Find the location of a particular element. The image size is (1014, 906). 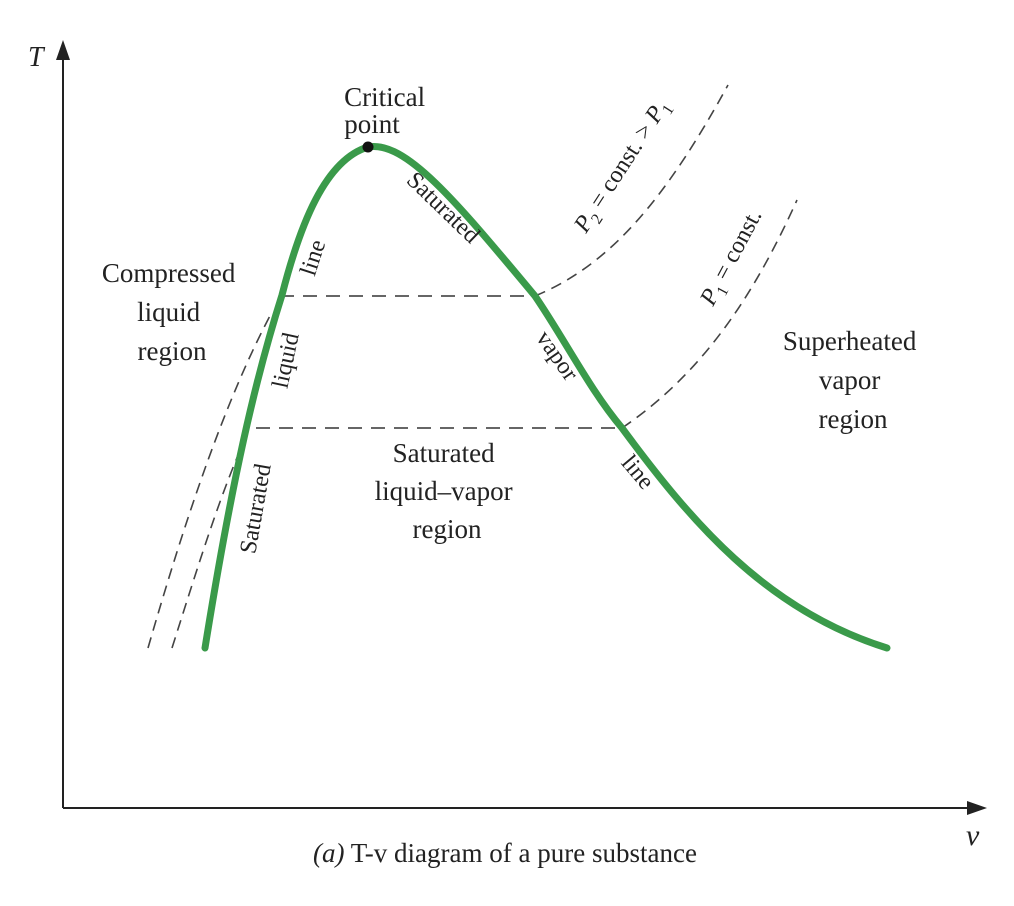

superheated-vapor-region-label: Superheated vapor region is located at coordinates (853, 380).